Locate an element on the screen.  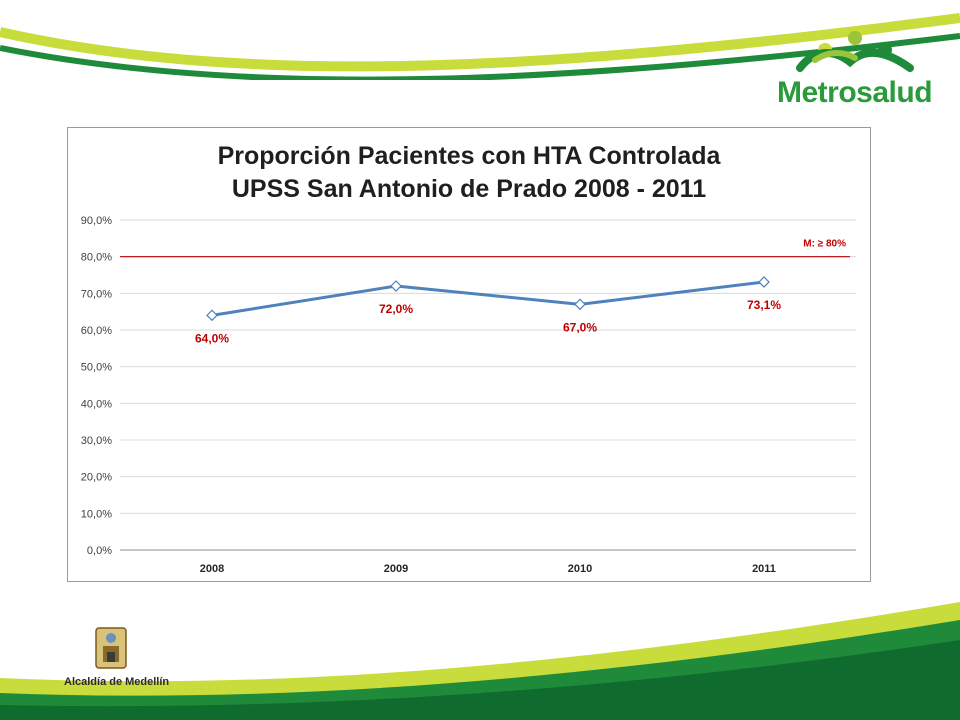
target-line-label: M: ≥ 80% is located at coordinates (824, 244).